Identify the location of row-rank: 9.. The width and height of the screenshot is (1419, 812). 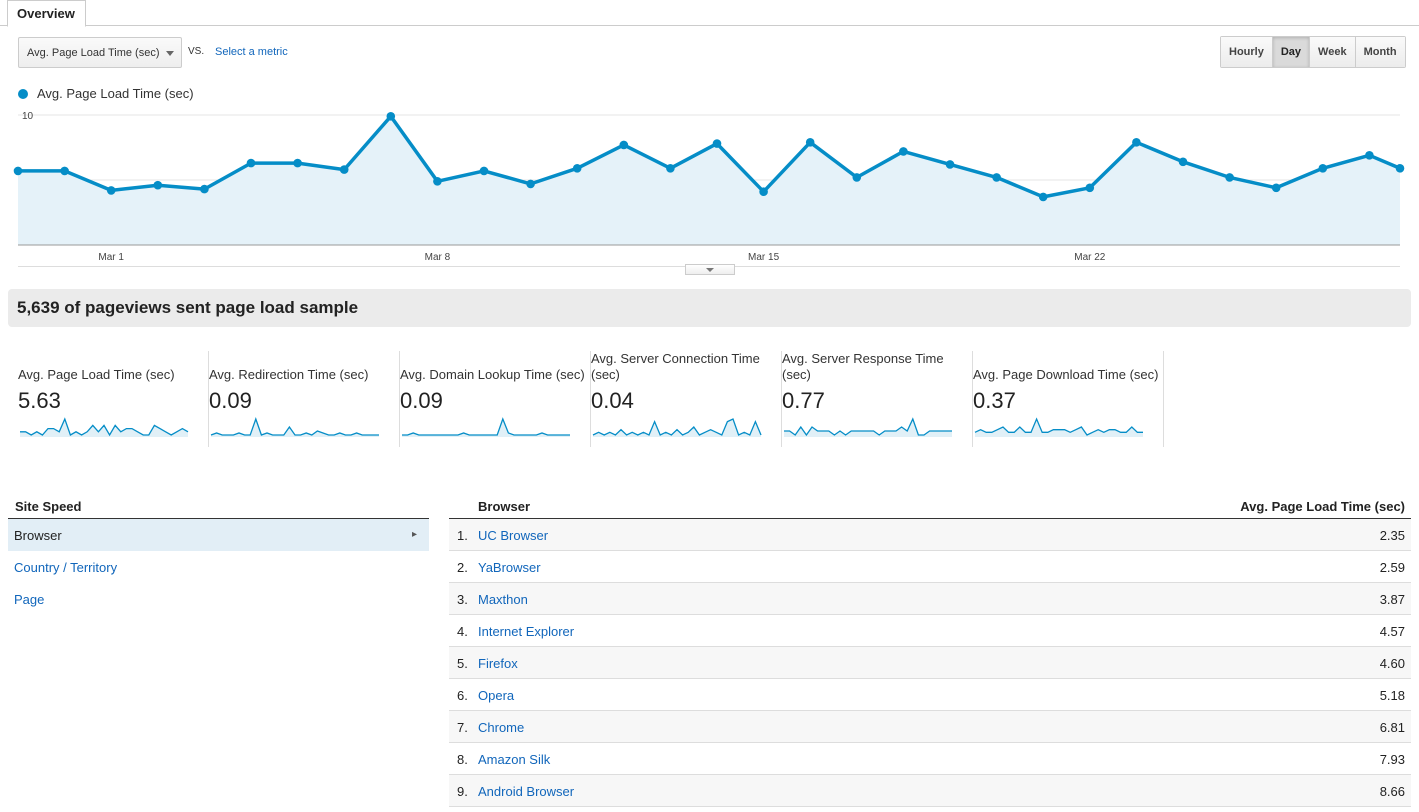
(462, 791).